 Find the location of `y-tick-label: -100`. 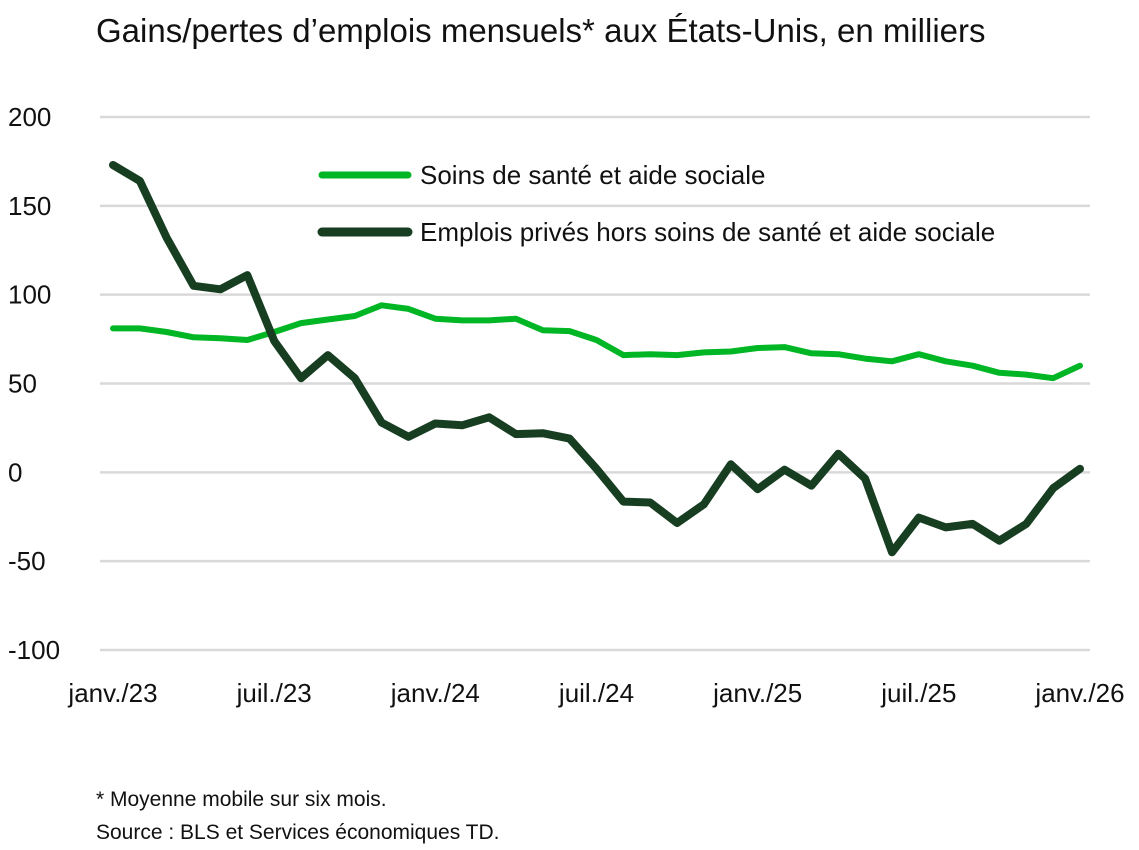

y-tick-label: -100 is located at coordinates (34, 650).